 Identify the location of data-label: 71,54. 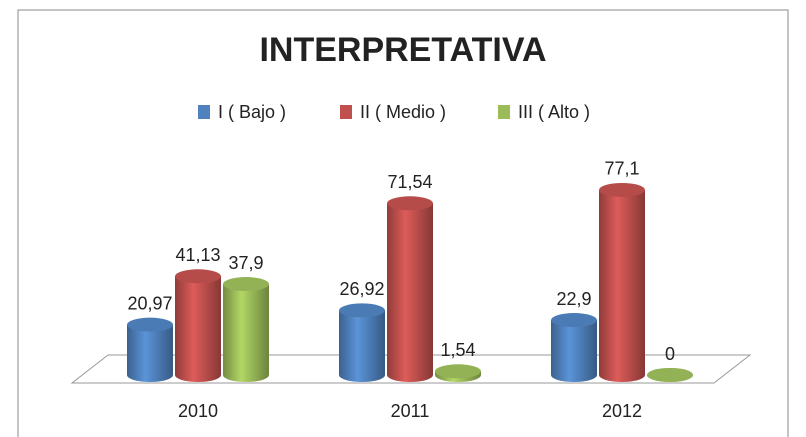
(409, 182).